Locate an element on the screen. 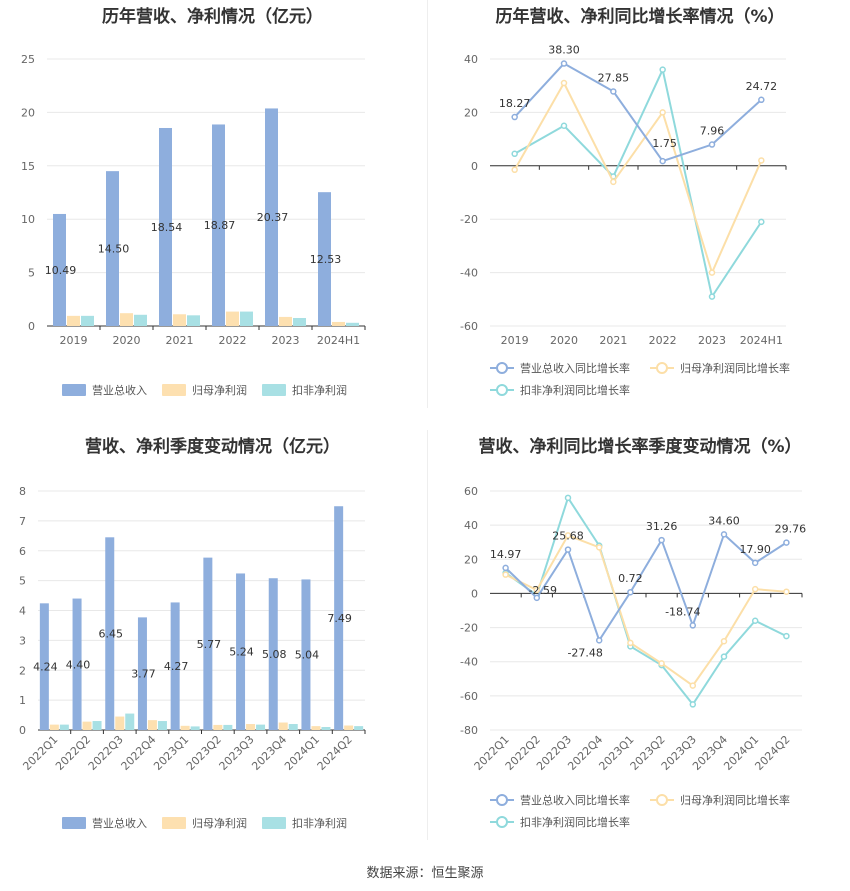  data-label: 18.54 is located at coordinates (167, 227).